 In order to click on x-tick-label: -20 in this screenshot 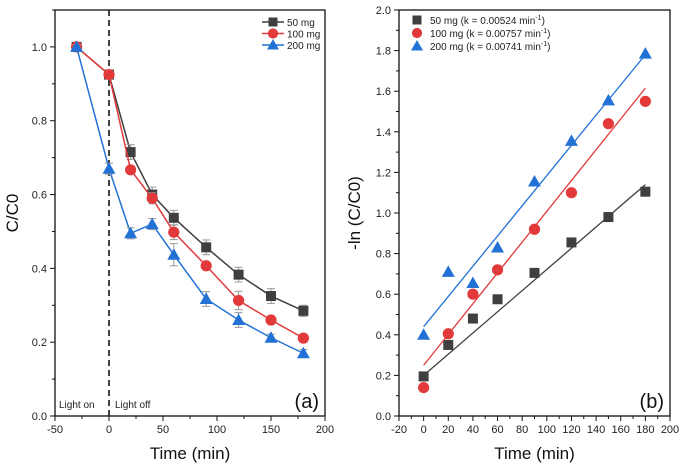, I will do `click(399, 430)`.